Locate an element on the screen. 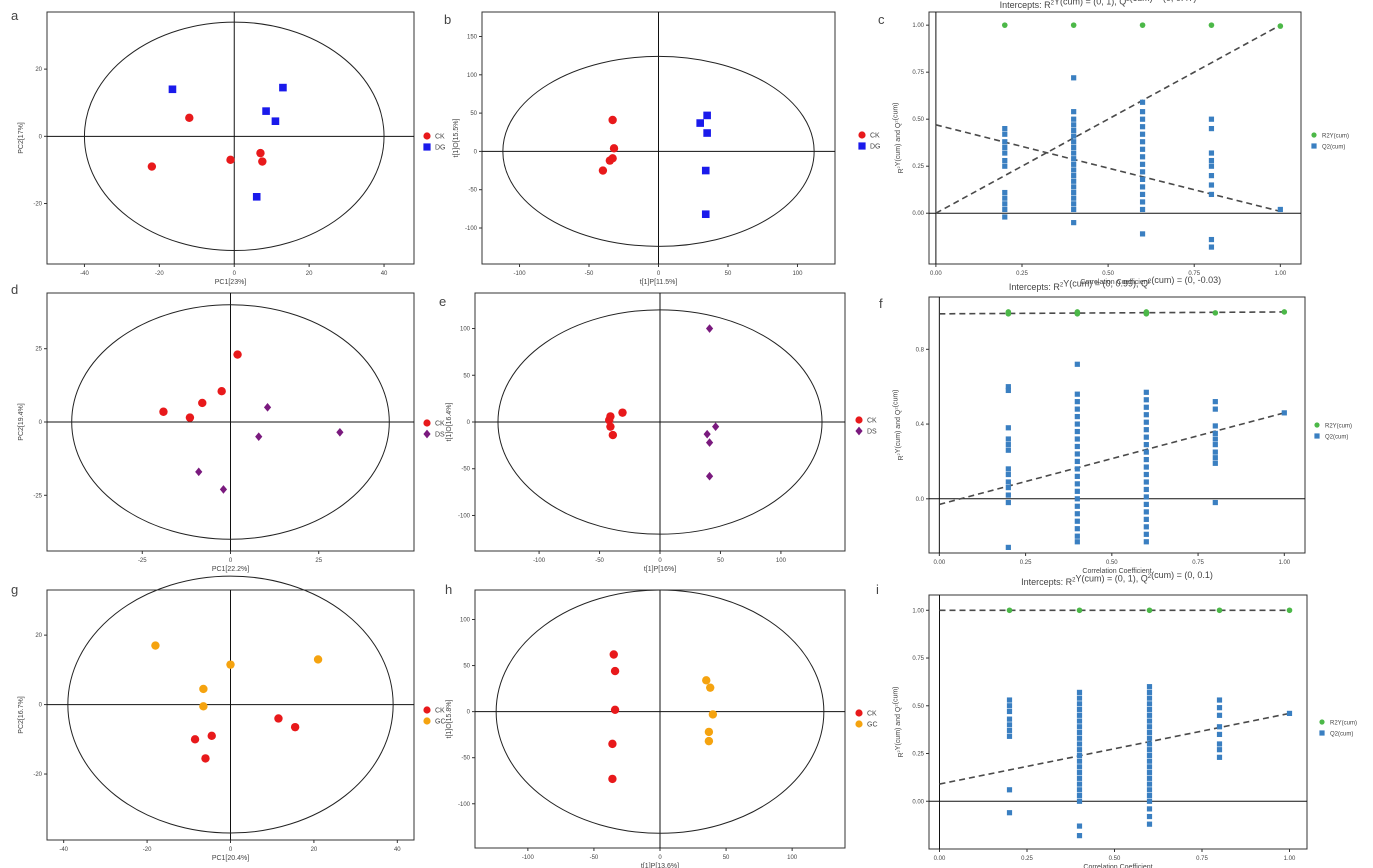 The width and height of the screenshot is (1373, 868). series-Q2(cum) is located at coordinates (1142, 162).